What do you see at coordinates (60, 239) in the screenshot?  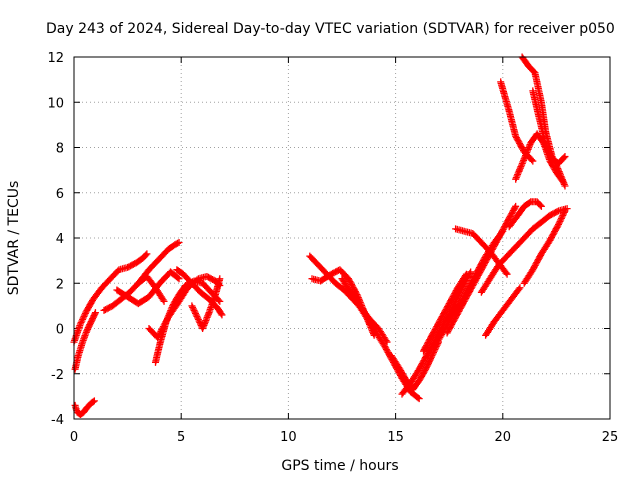 I see `y-tick-label: 4` at bounding box center [60, 239].